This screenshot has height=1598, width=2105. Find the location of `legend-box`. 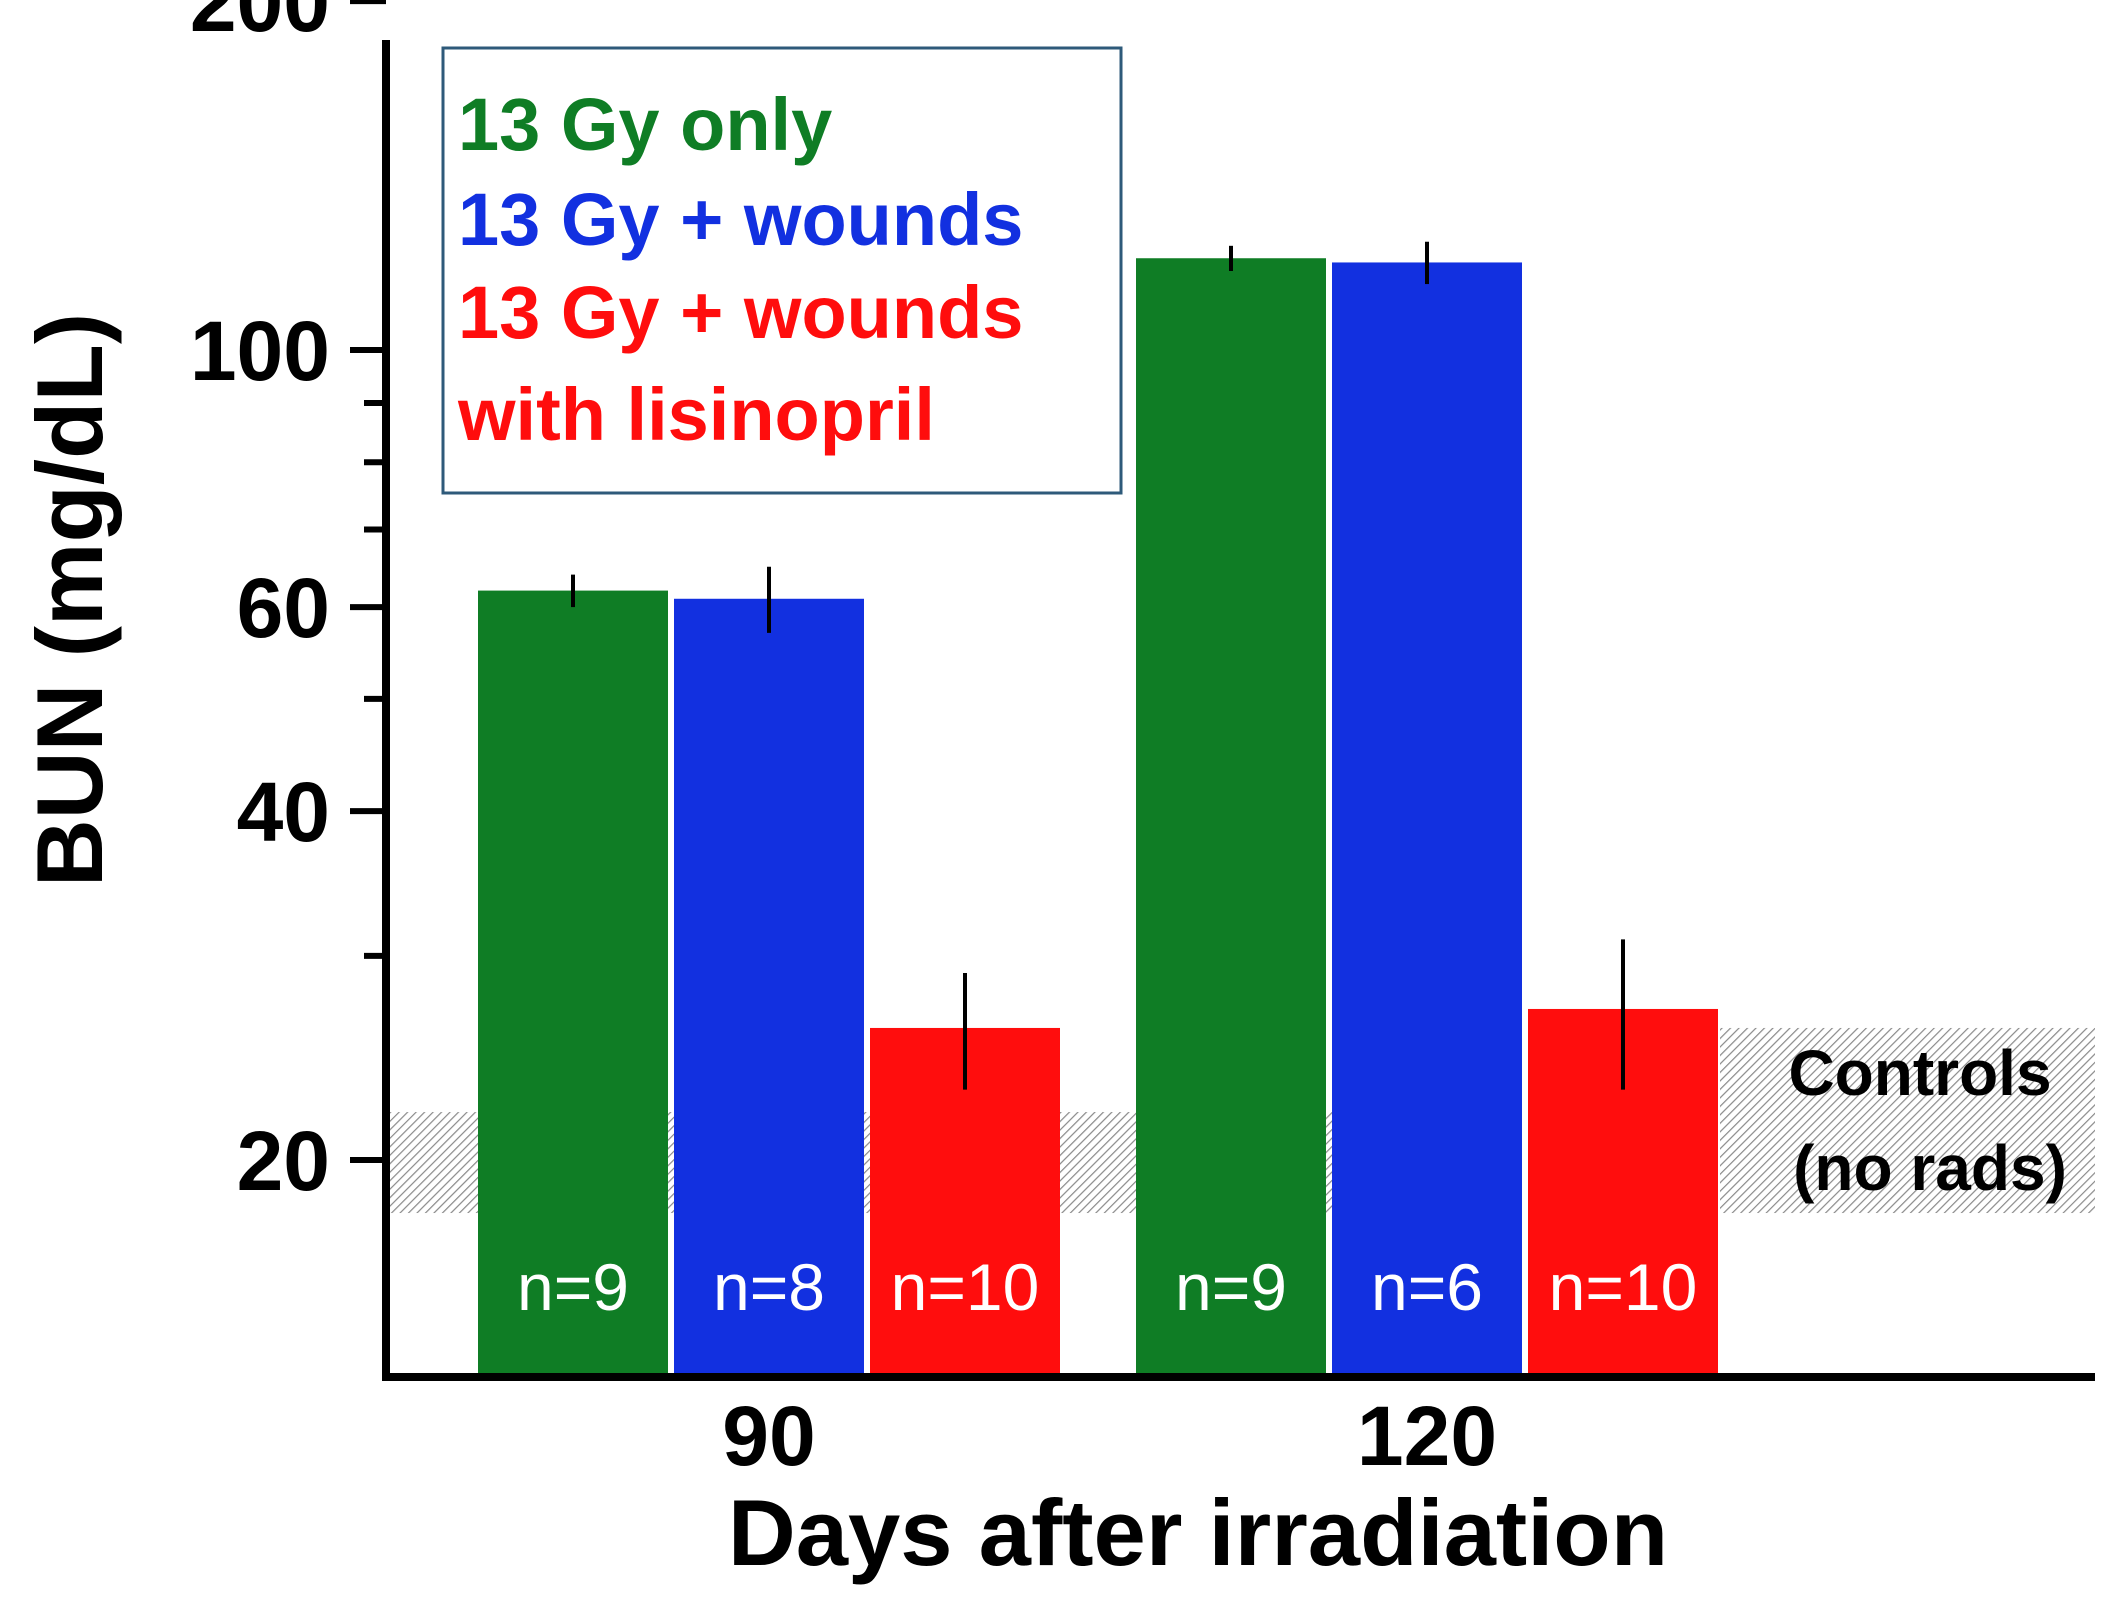

legend-box is located at coordinates (782, 270).